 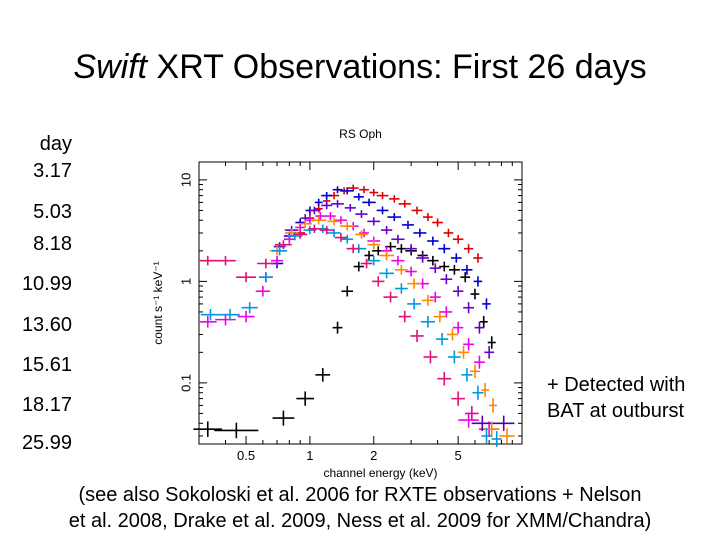 I want to click on x-axis-label: channel energy (keV), so click(x=380, y=473).